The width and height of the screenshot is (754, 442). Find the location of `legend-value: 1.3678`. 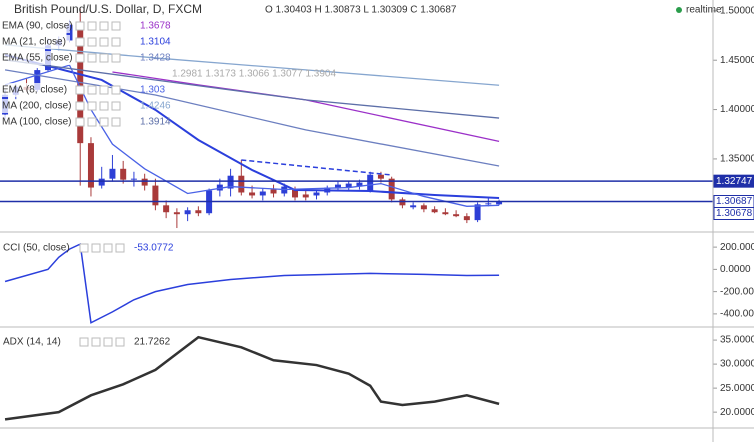

legend-value: 1.3678 is located at coordinates (155, 26).